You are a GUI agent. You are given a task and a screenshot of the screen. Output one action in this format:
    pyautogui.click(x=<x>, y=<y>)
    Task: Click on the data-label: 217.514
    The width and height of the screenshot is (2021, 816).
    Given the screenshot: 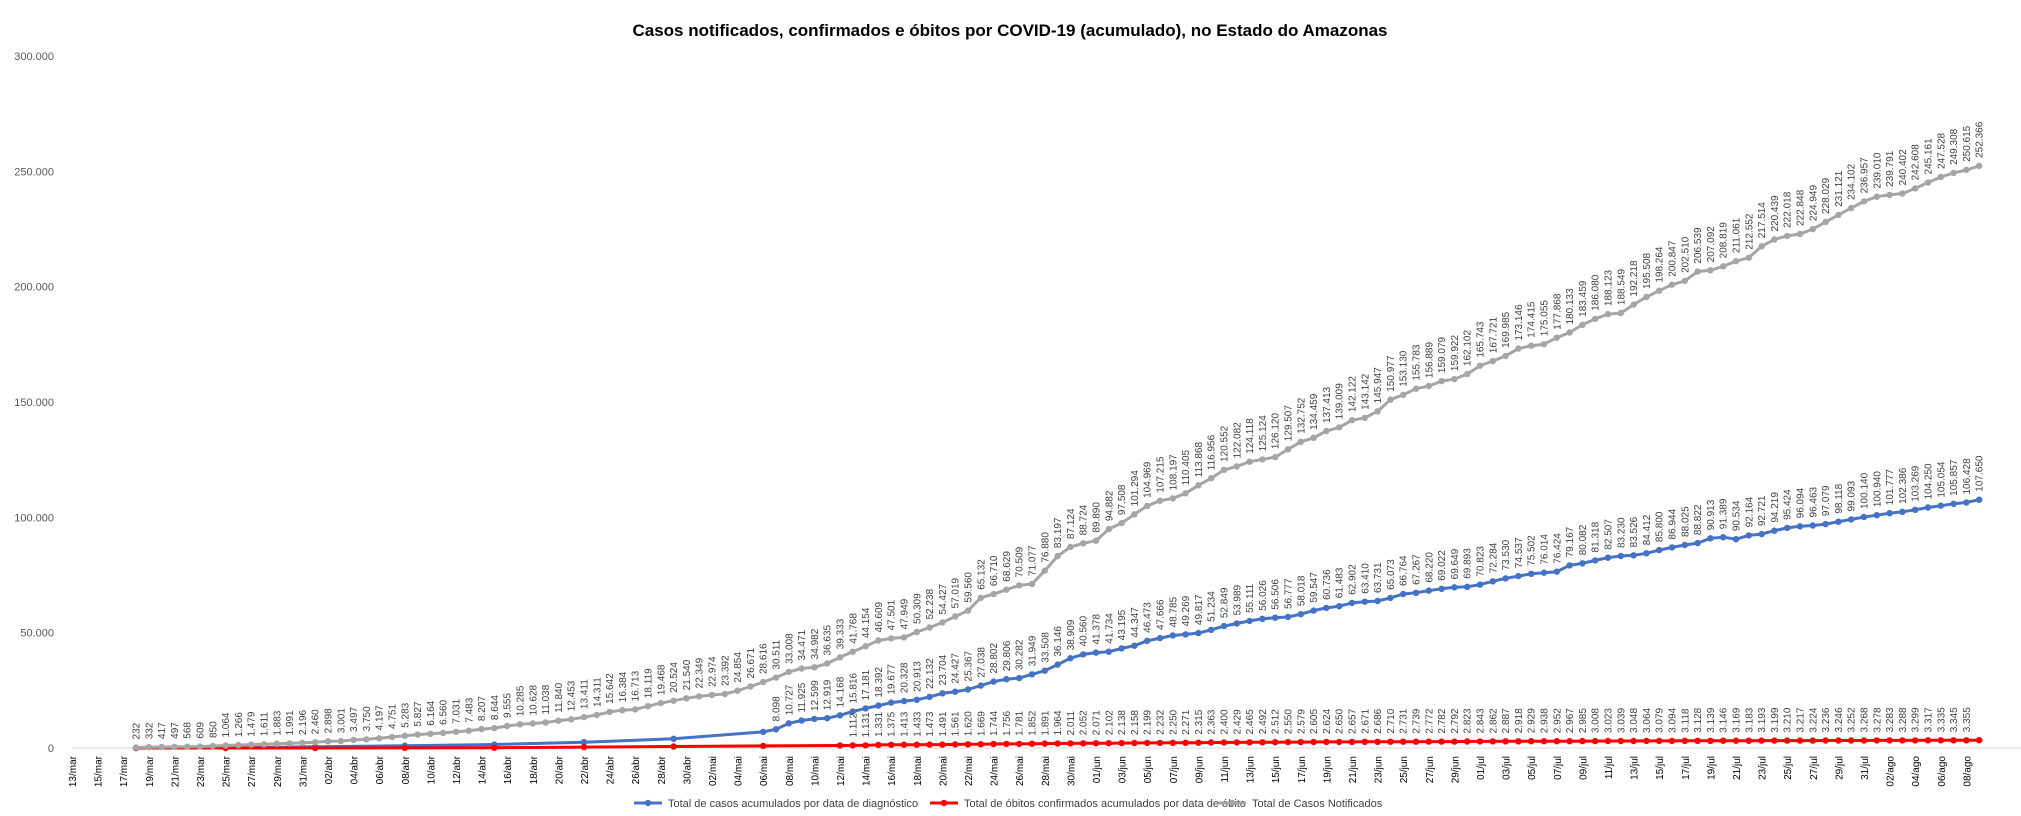 What is the action you would take?
    pyautogui.click(x=1762, y=220)
    